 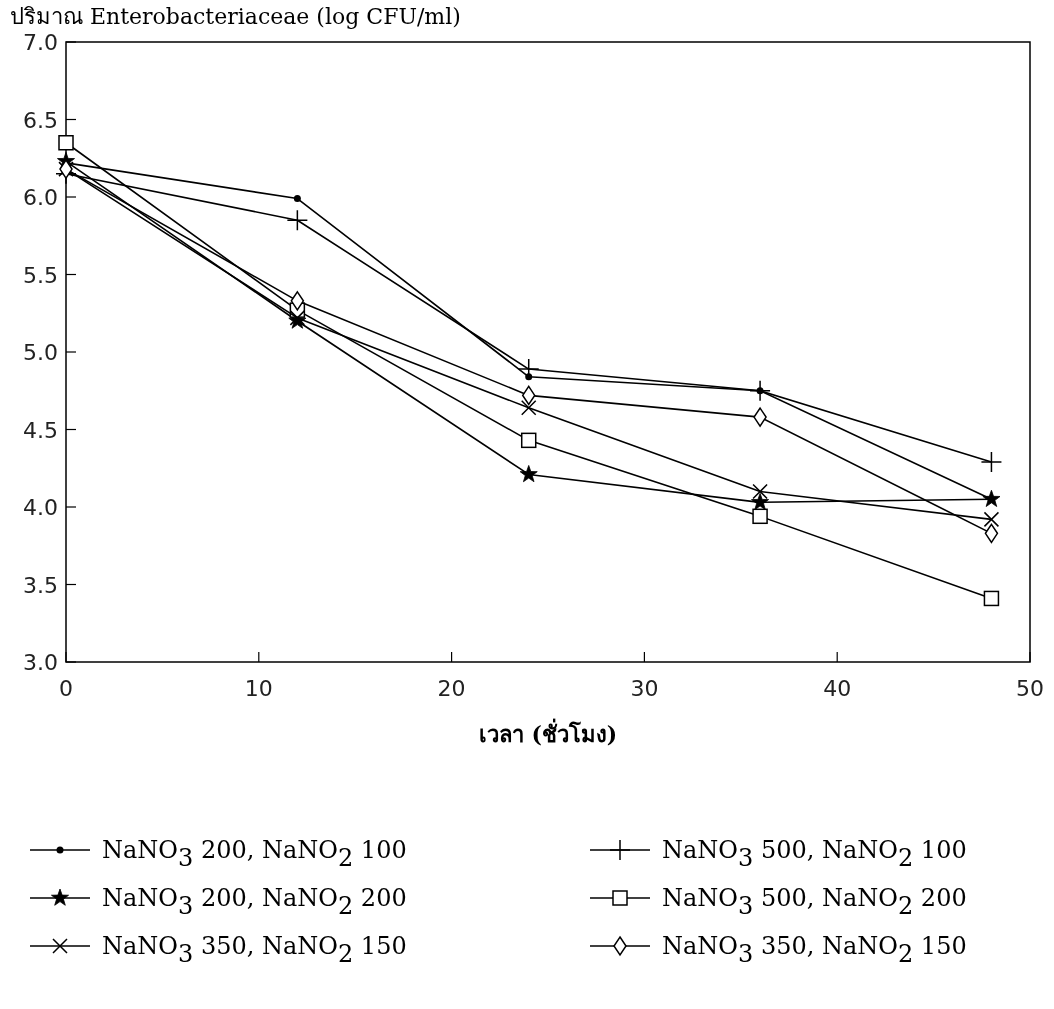 What do you see at coordinates (40, 197) in the screenshot?
I see `y-tick-label: 6.0` at bounding box center [40, 197].